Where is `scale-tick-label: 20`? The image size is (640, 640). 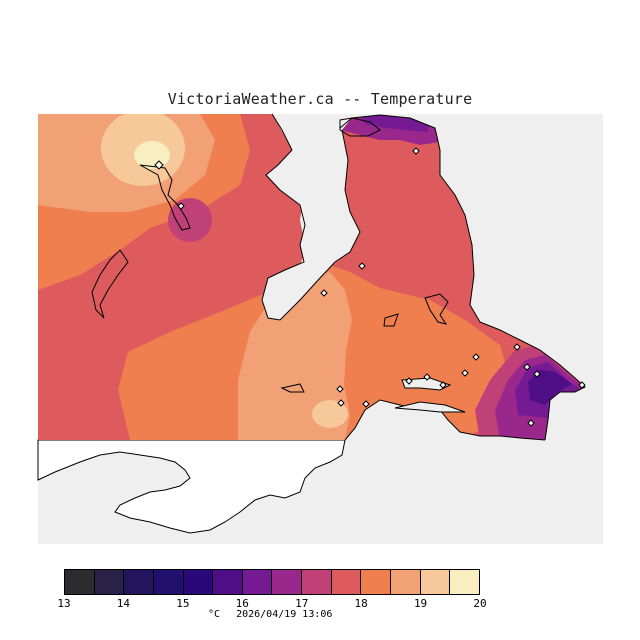
scale-tick-label: 20 is located at coordinates (480, 603).